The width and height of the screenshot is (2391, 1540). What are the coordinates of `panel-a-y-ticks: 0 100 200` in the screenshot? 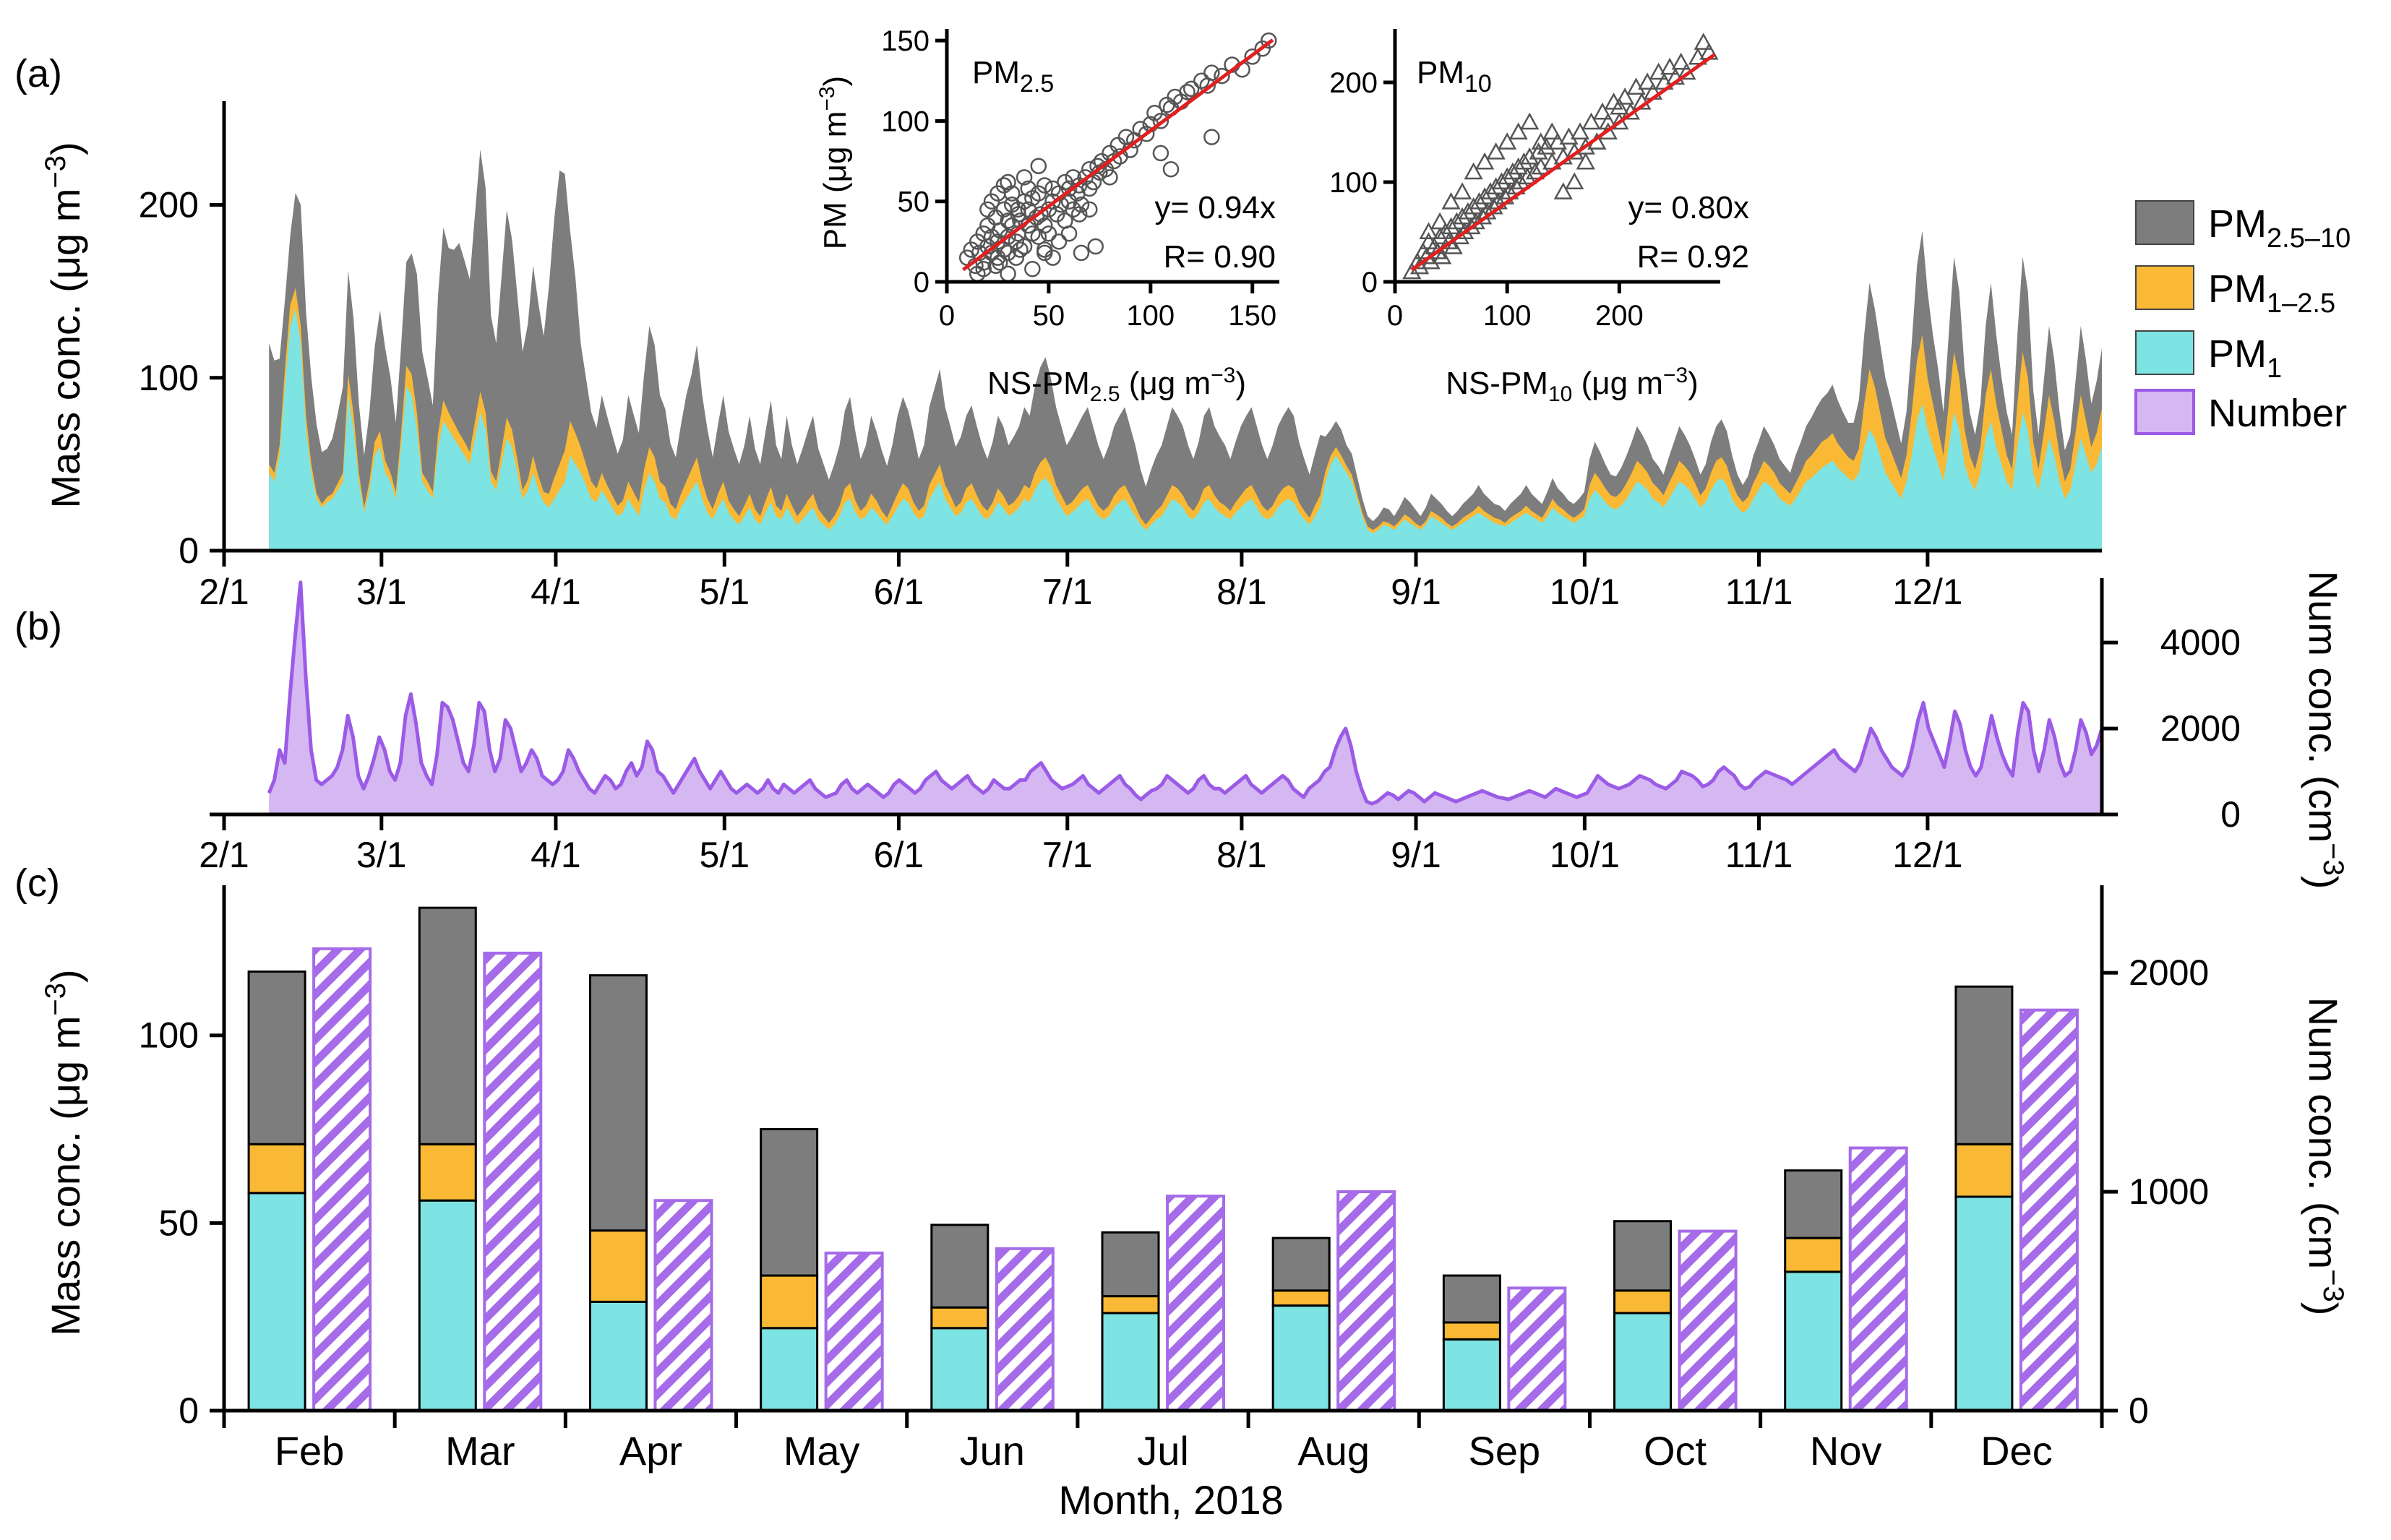 It's located at (182, 378).